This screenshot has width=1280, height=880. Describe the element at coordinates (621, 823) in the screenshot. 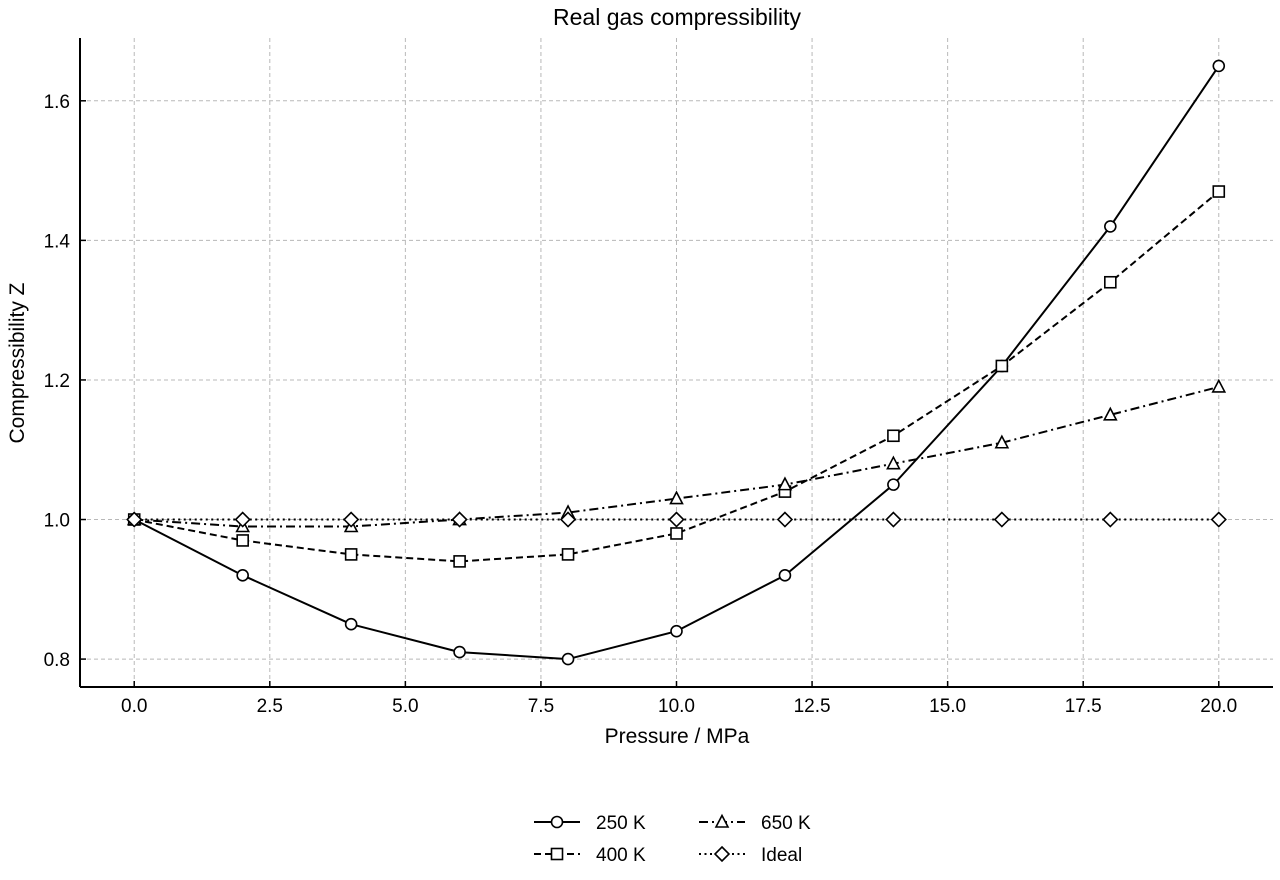

I see `legend-label-250-k: 250 K` at that location.